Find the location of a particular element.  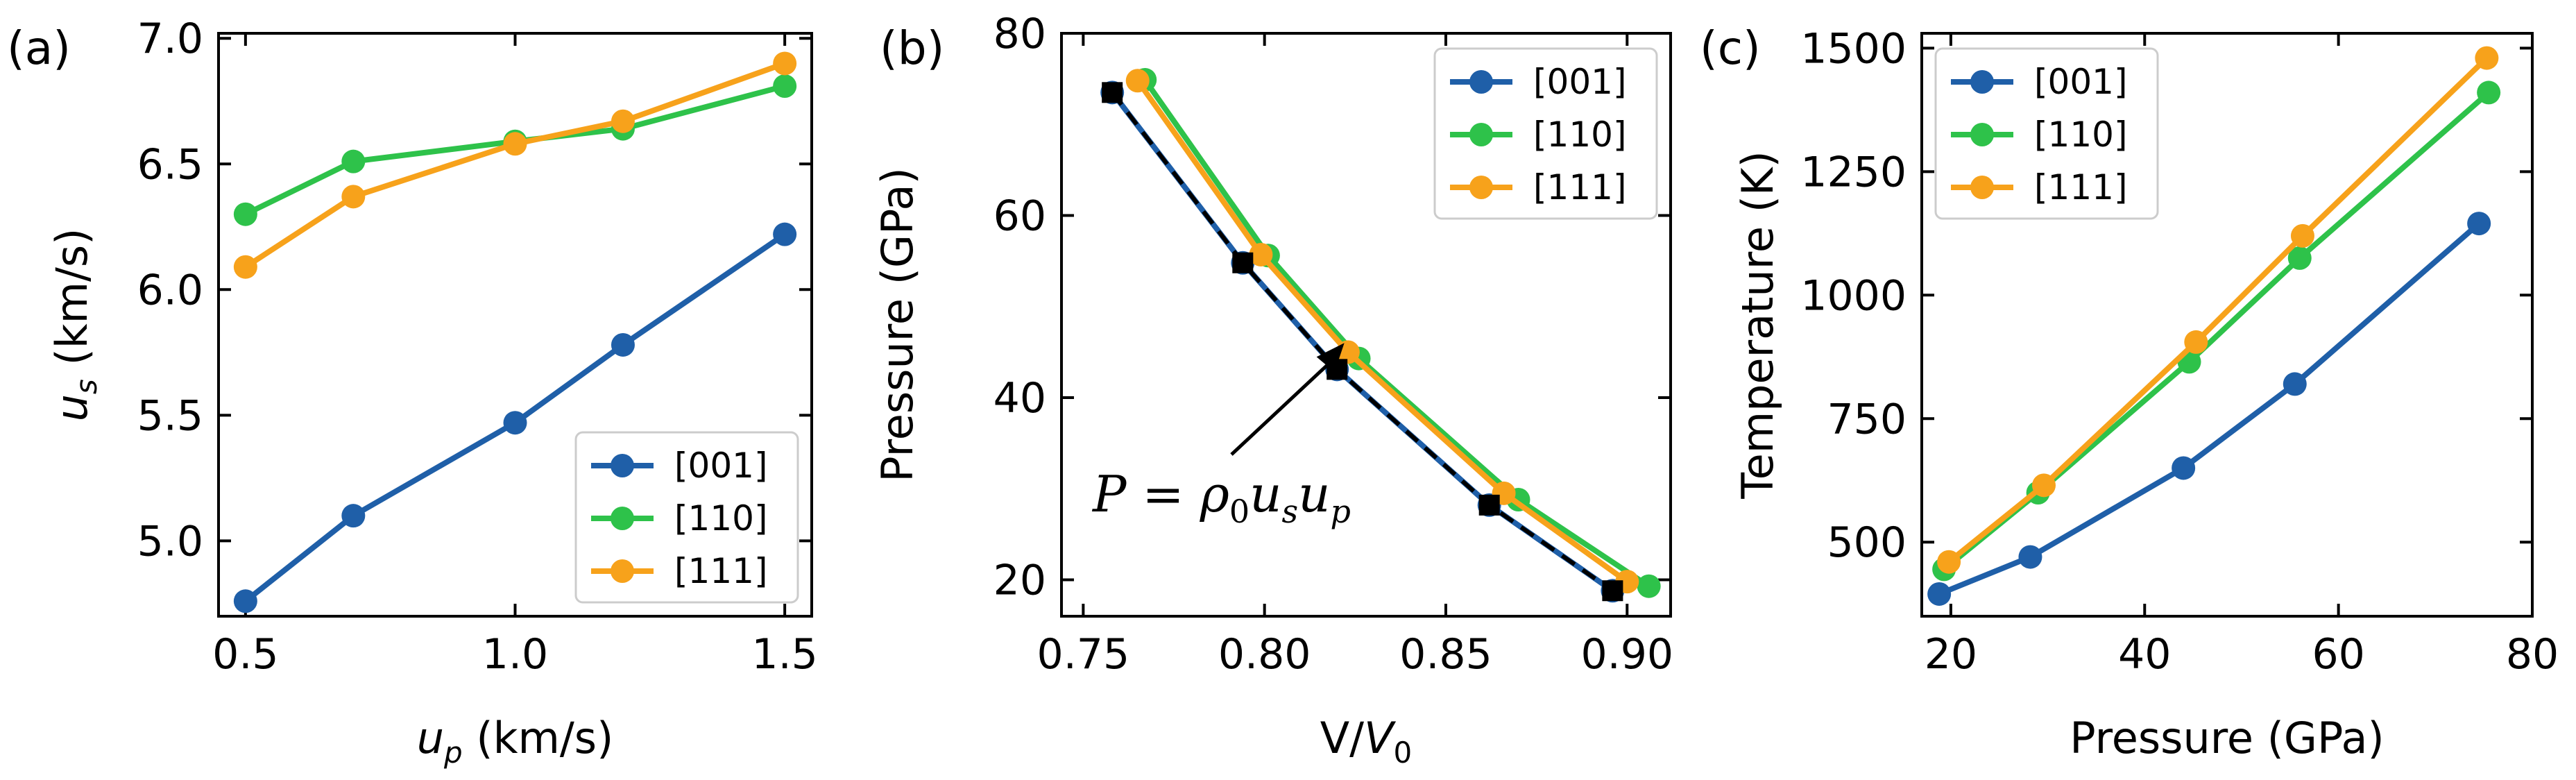

x-axis-subscript: 0 is located at coordinates (1403, 753).